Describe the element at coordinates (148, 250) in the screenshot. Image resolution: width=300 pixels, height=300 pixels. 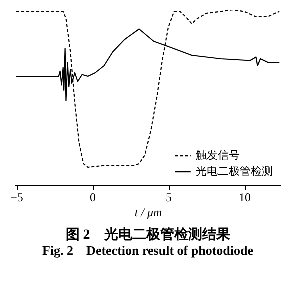
I see `text: Fig. 2 Detection result of photodiode` at that location.